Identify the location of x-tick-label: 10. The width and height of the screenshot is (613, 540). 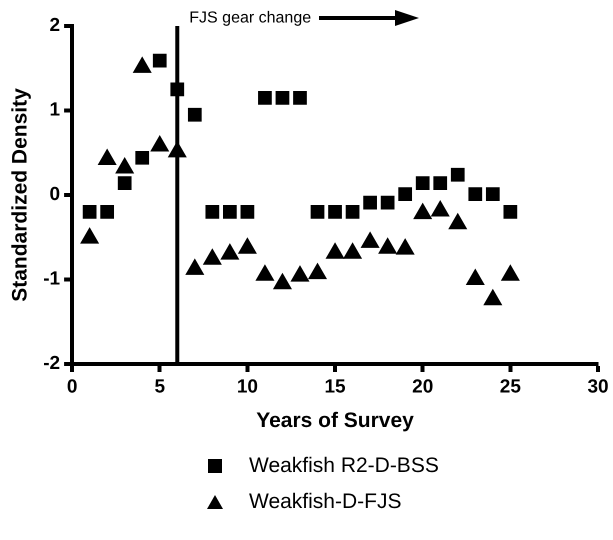
(247, 387).